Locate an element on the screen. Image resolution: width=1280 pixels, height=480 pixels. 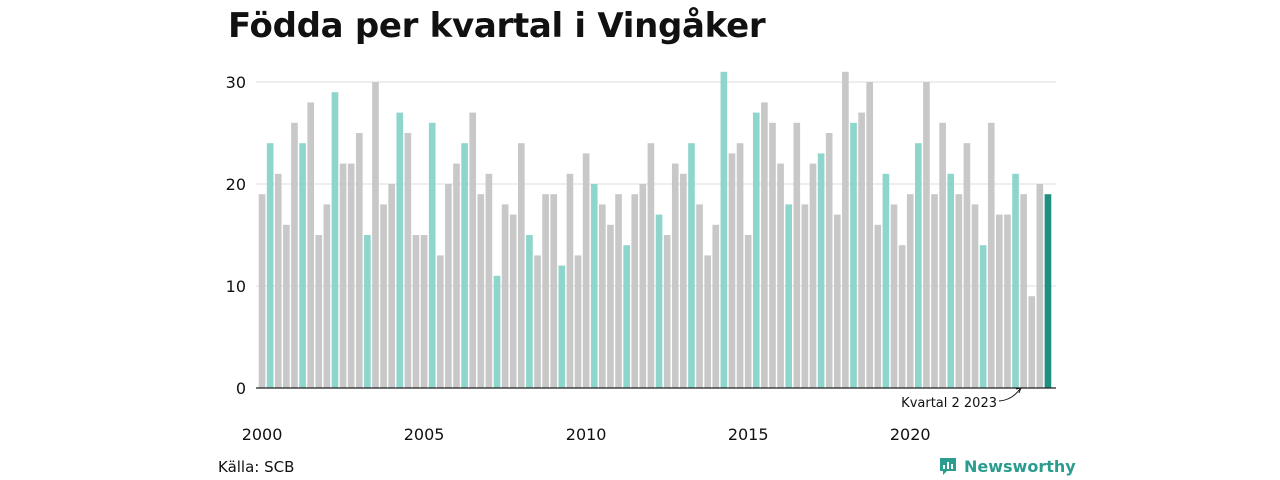
x-tick-label: 2000 is located at coordinates (262, 434).